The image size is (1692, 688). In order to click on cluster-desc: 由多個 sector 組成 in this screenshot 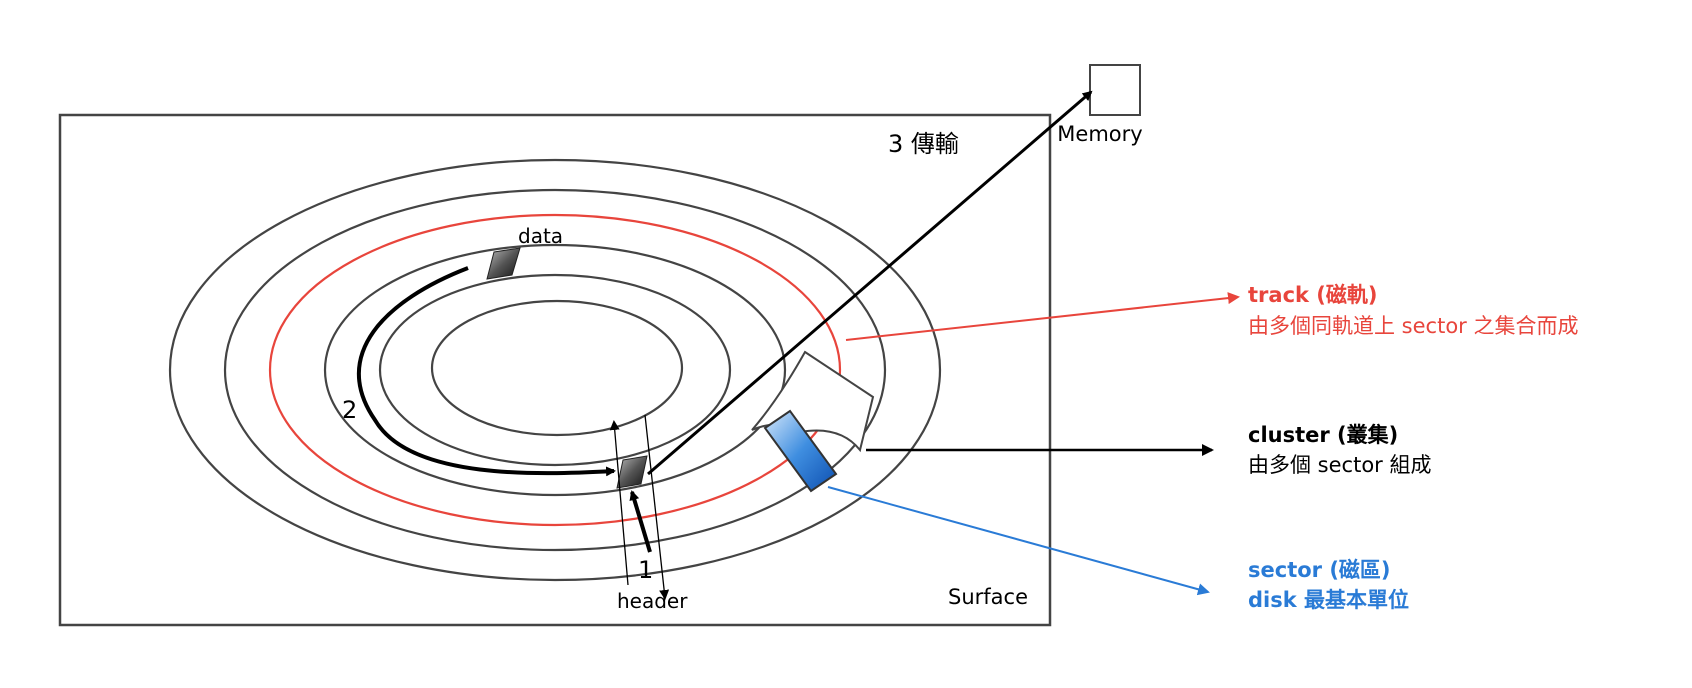, I will do `click(1339, 465)`.